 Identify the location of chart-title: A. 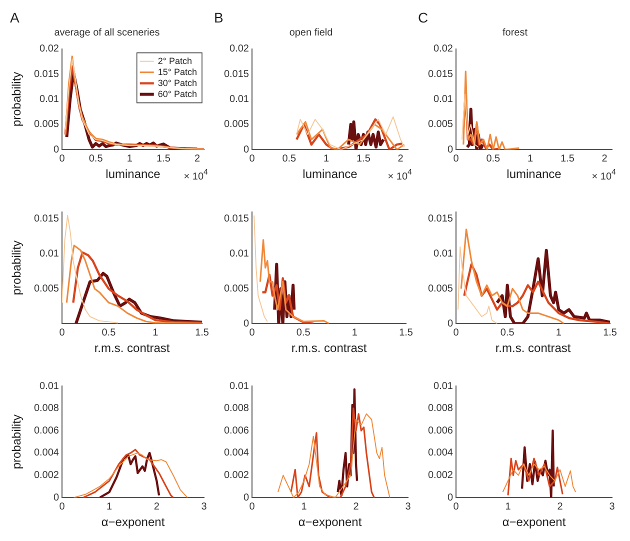
(15, 17).